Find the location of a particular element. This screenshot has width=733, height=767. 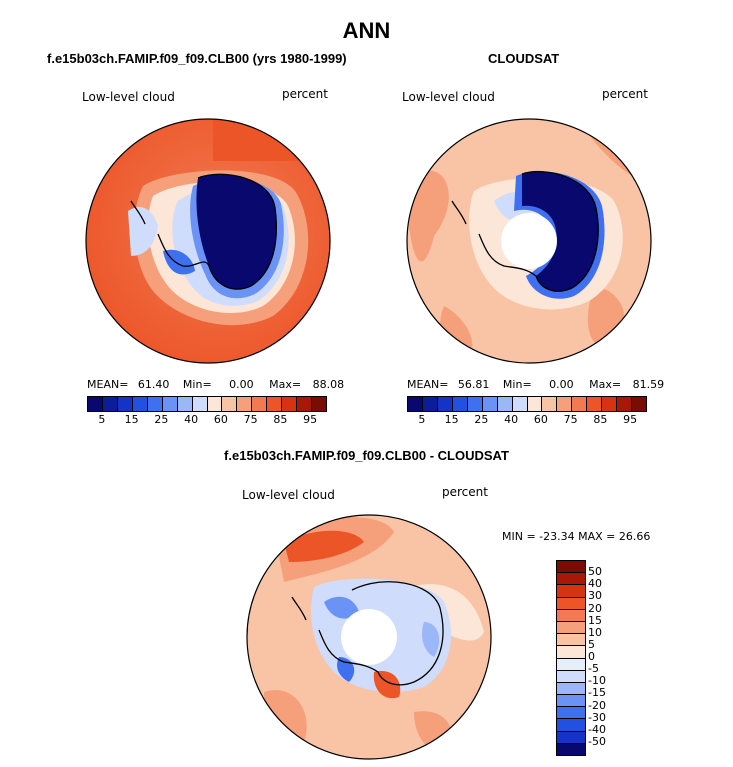

panel3-stats: MIN = -23.34 MAX = 26.66 is located at coordinates (576, 536).